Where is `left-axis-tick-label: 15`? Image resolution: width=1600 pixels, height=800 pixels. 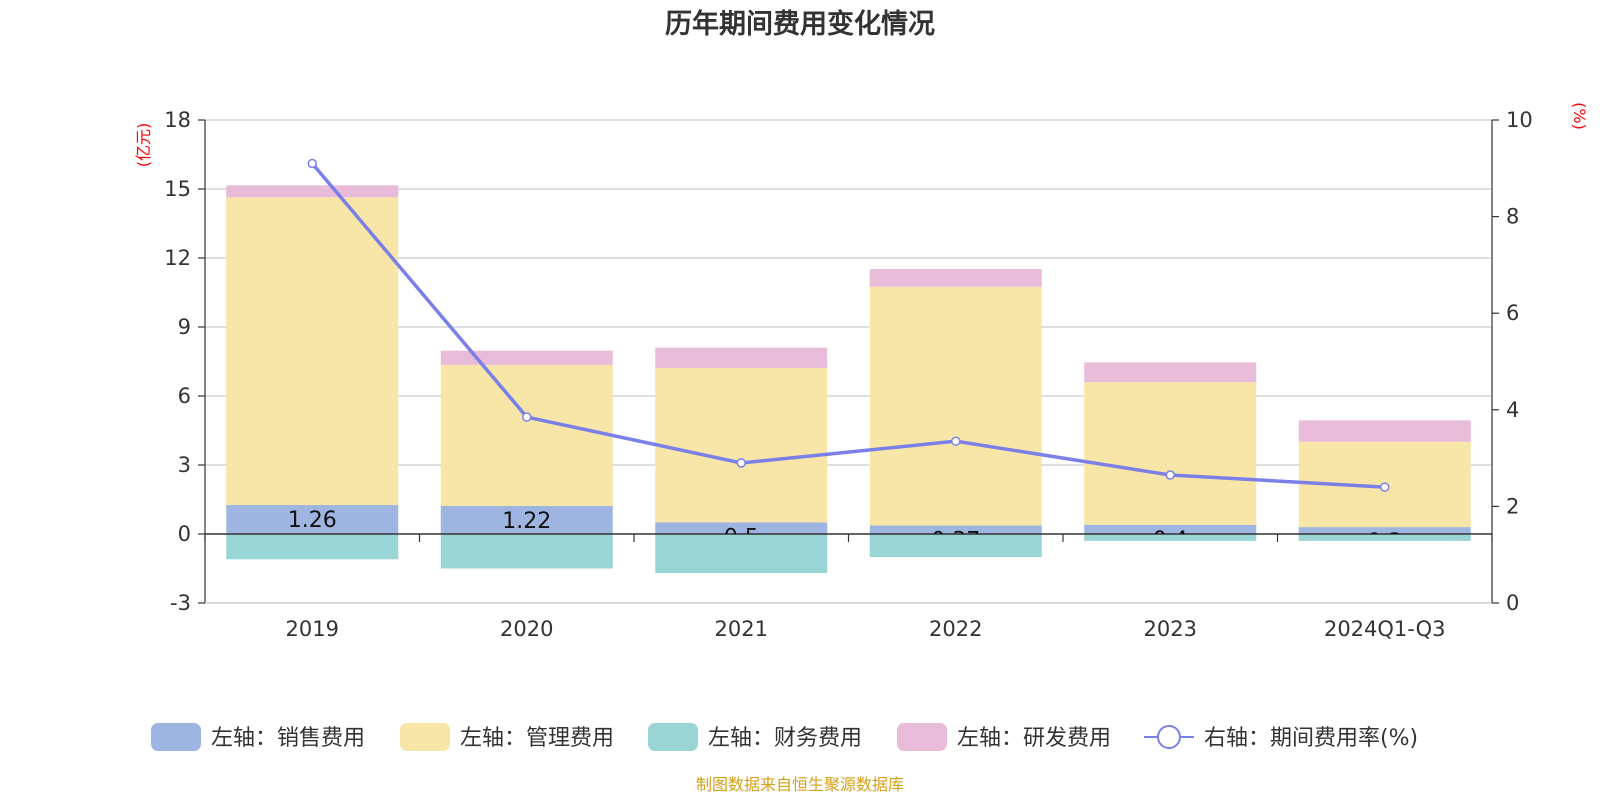 left-axis-tick-label: 15 is located at coordinates (177, 189).